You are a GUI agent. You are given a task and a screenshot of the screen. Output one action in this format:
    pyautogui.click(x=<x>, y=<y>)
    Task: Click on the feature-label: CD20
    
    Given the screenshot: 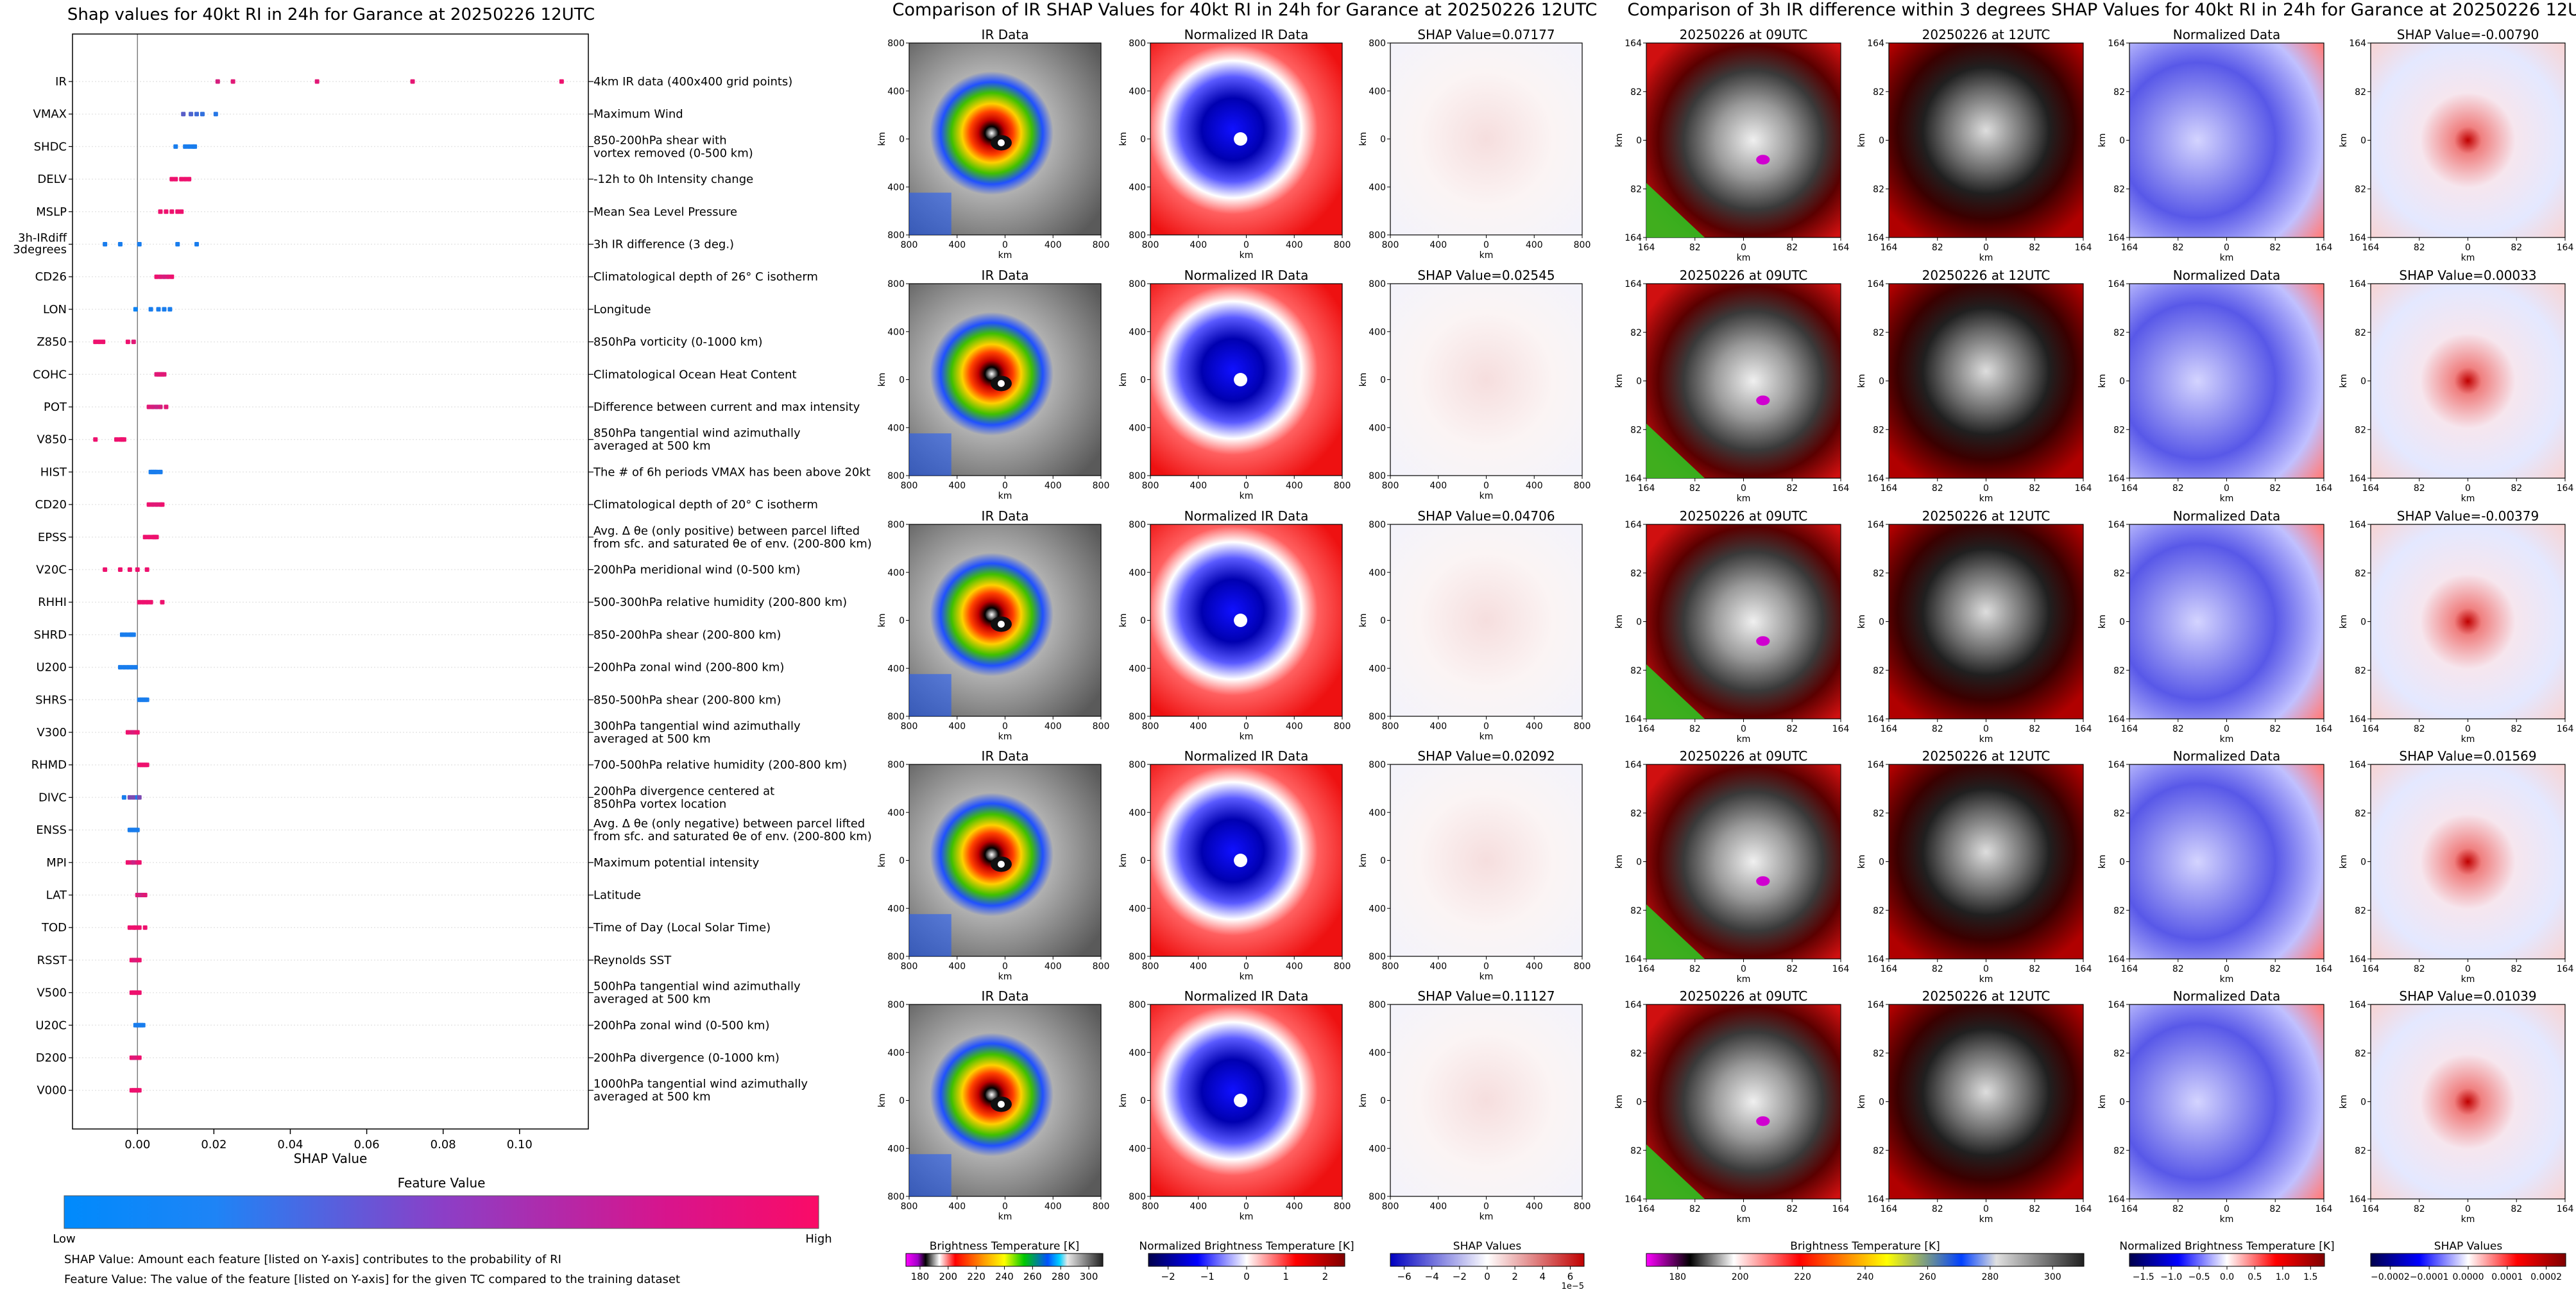 What is the action you would take?
    pyautogui.click(x=51, y=505)
    